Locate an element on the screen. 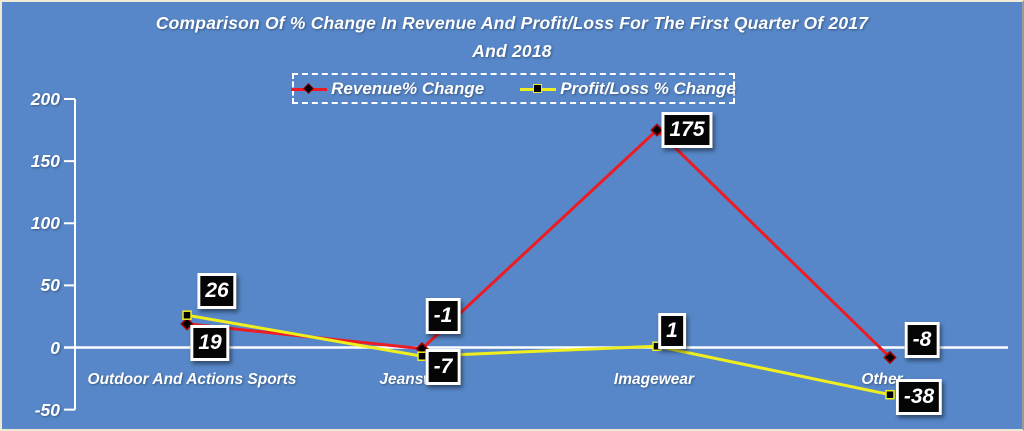  data-label-profit-1: 26 is located at coordinates (217, 291).